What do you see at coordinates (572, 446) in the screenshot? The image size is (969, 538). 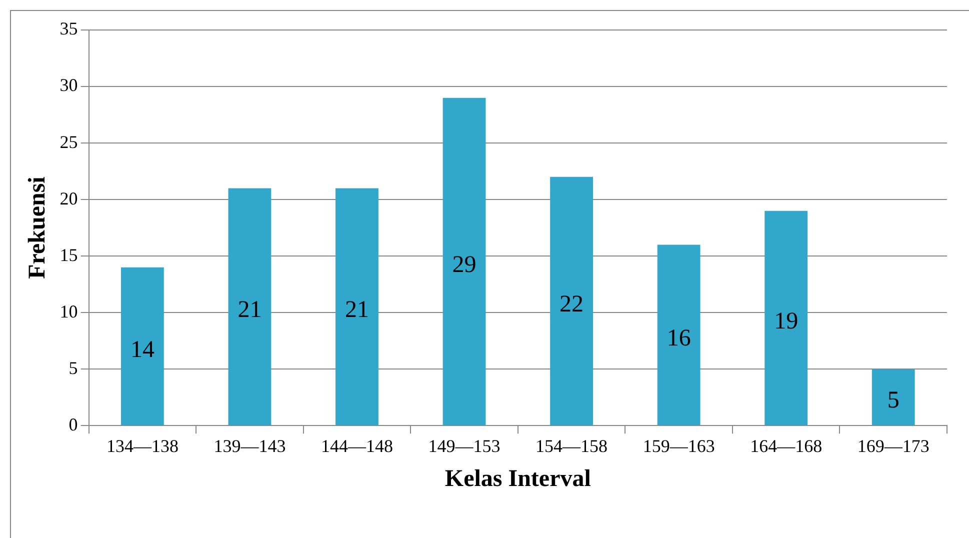 I see `x-tick-label: 154—158` at bounding box center [572, 446].